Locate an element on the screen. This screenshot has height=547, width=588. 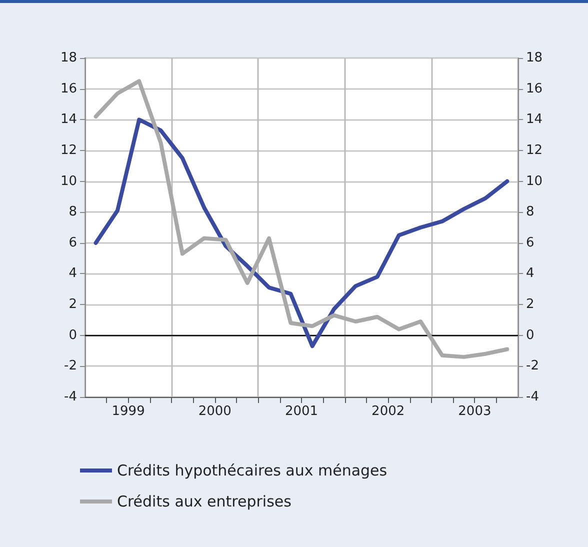
y2-tick-label: 12 is located at coordinates (534, 150).